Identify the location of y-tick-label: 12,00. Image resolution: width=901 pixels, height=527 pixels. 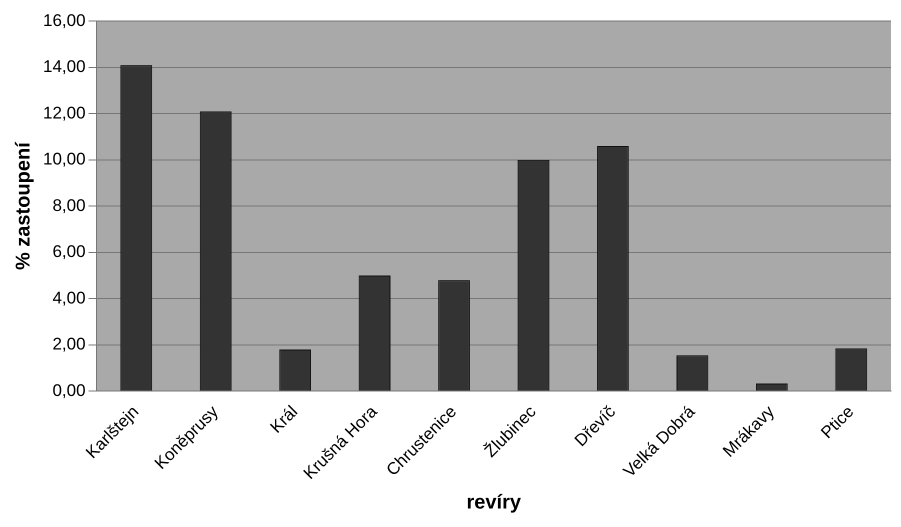
(64, 112).